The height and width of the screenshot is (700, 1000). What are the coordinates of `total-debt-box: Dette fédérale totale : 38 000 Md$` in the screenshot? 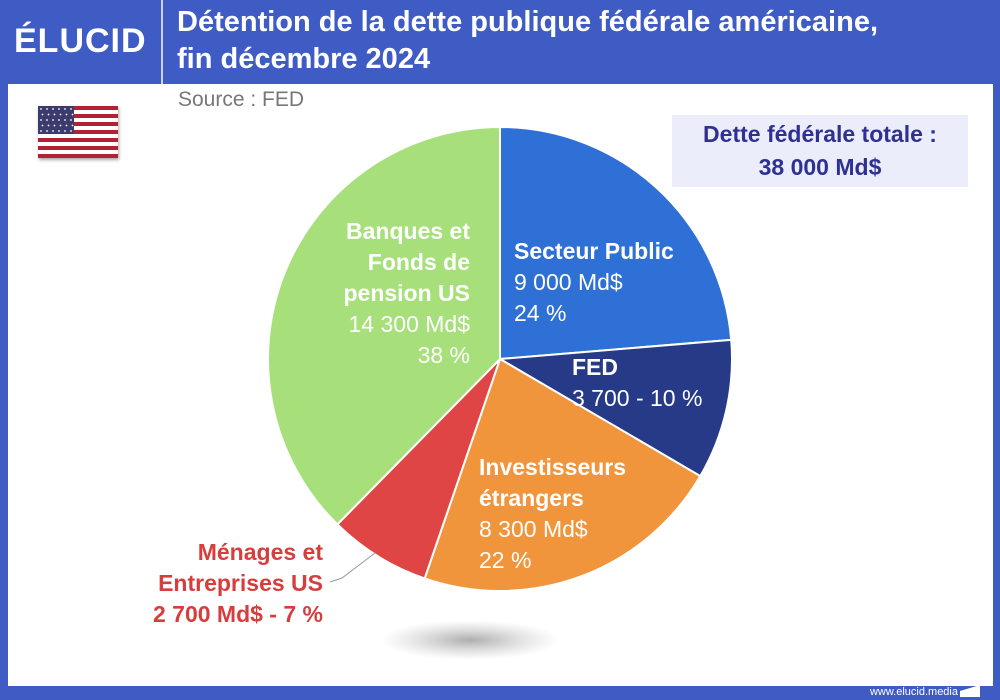 It's located at (820, 151).